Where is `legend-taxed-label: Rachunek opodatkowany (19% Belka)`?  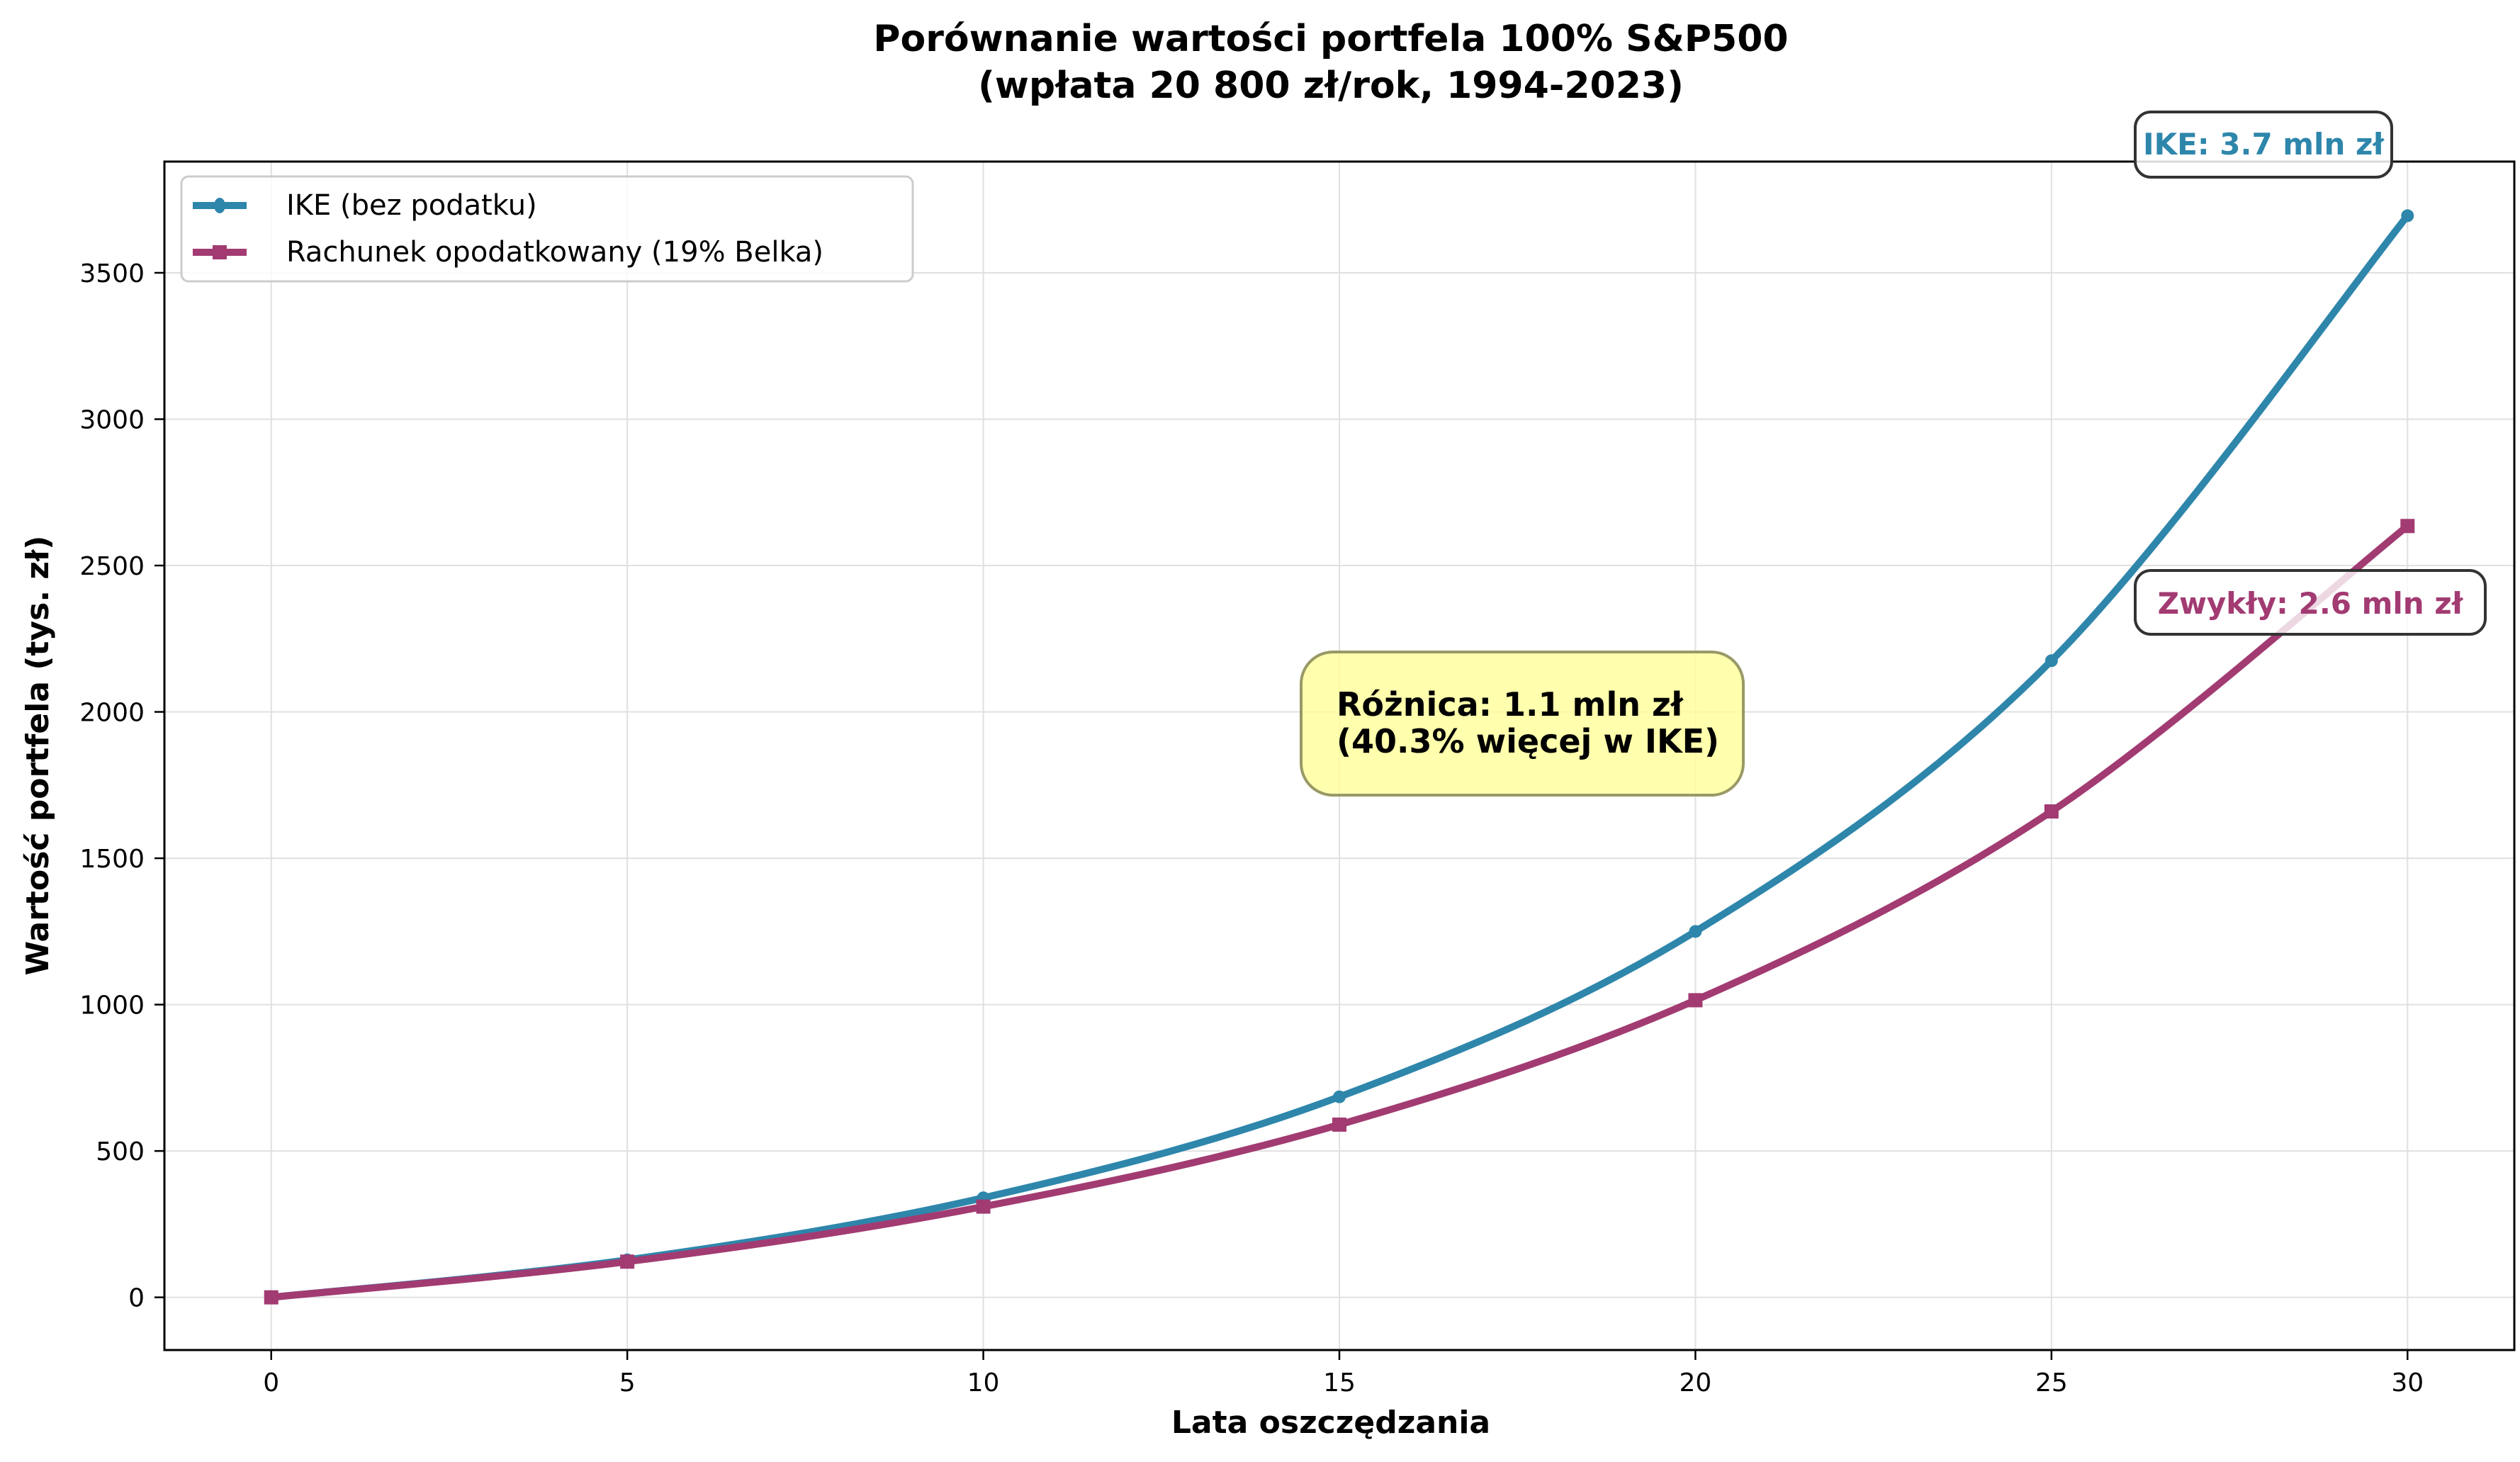 legend-taxed-label: Rachunek opodatkowany (19% Belka) is located at coordinates (554, 252).